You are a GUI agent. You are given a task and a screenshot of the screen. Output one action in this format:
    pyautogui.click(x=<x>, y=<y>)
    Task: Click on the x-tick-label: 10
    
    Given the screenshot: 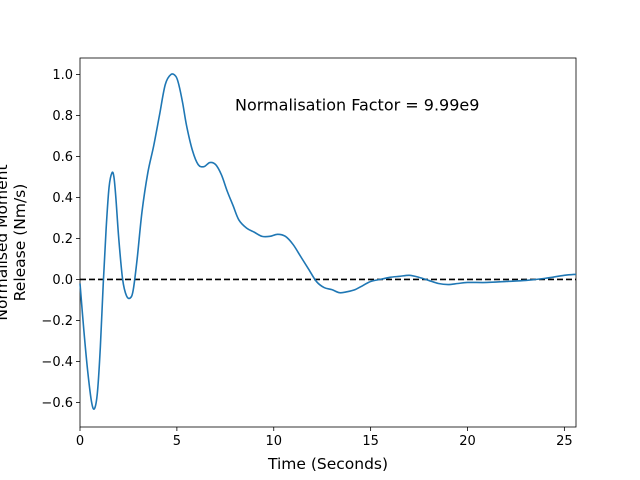 What is the action you would take?
    pyautogui.click(x=273, y=441)
    